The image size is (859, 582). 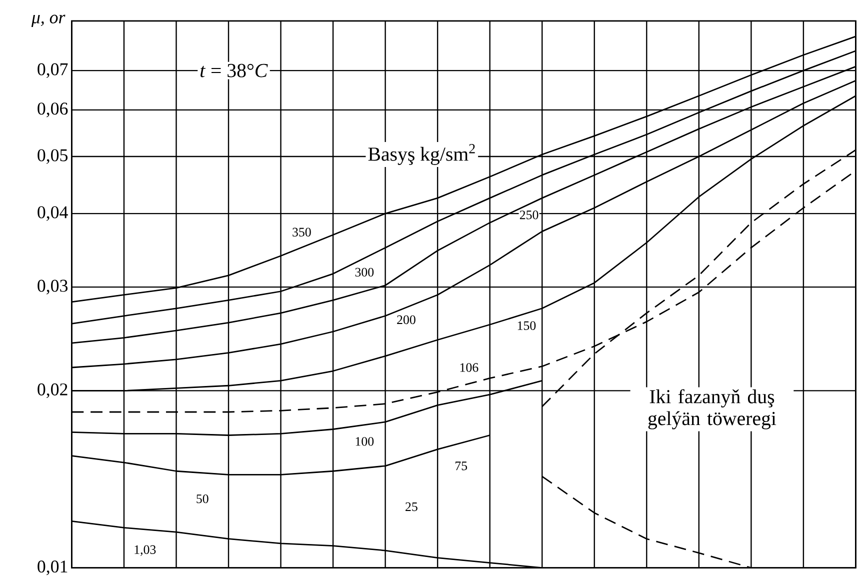 What do you see at coordinates (462, 466) in the screenshot?
I see `series-label: 75` at bounding box center [462, 466].